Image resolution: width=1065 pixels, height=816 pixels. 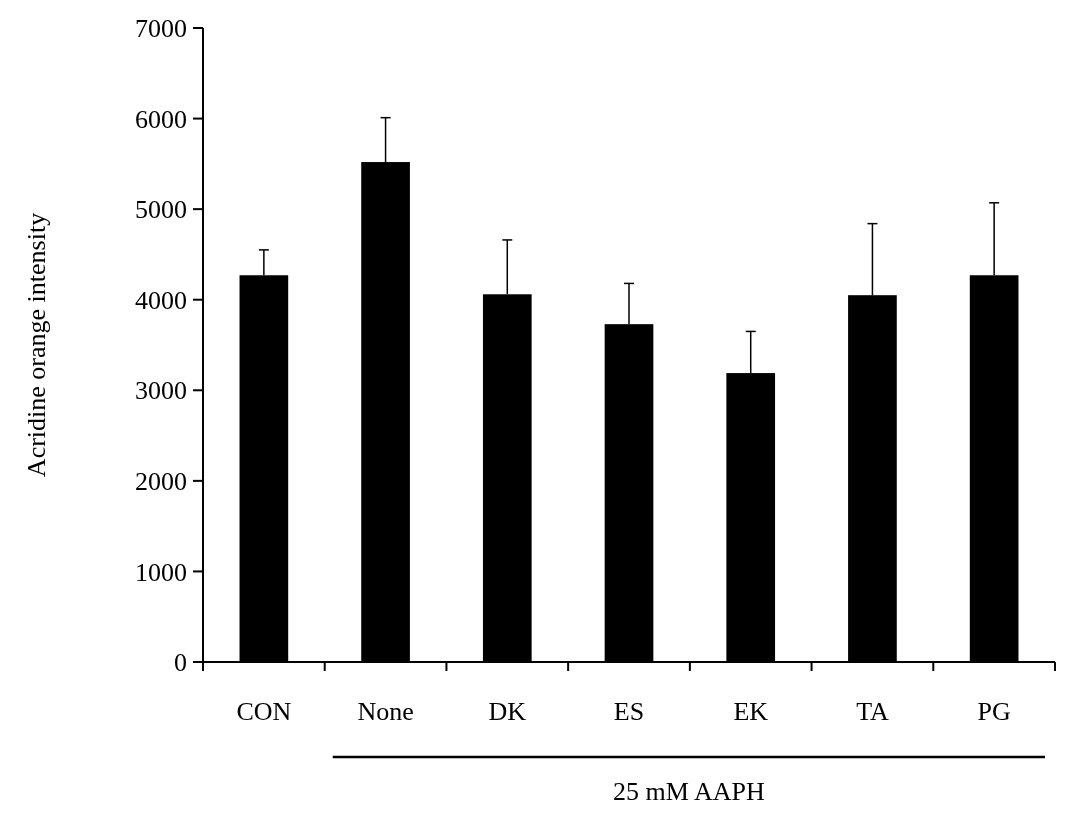 What do you see at coordinates (36, 345) in the screenshot?
I see `y-axis-title: Acridine orange intensity` at bounding box center [36, 345].